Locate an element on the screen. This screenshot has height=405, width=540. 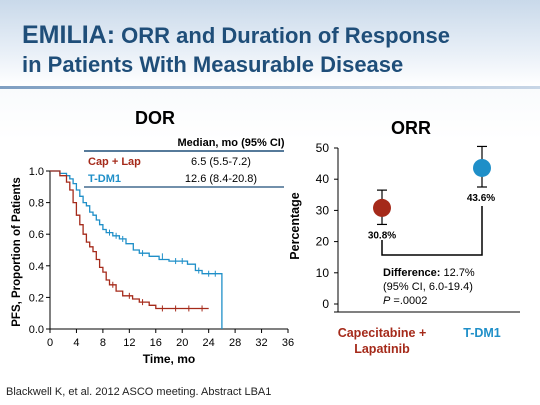
dor-legend-name: T-DM1 is located at coordinates (104, 179).